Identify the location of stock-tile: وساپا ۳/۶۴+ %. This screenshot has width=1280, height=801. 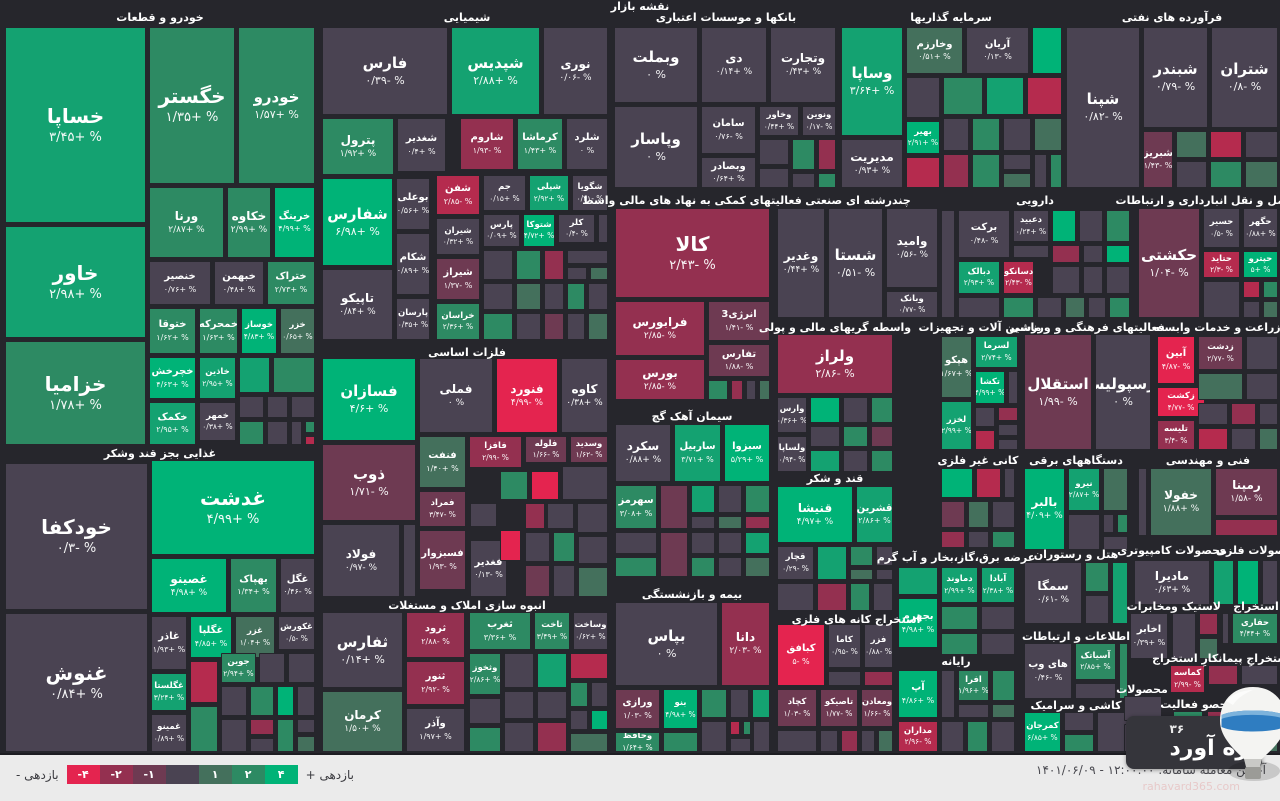
(872, 81).